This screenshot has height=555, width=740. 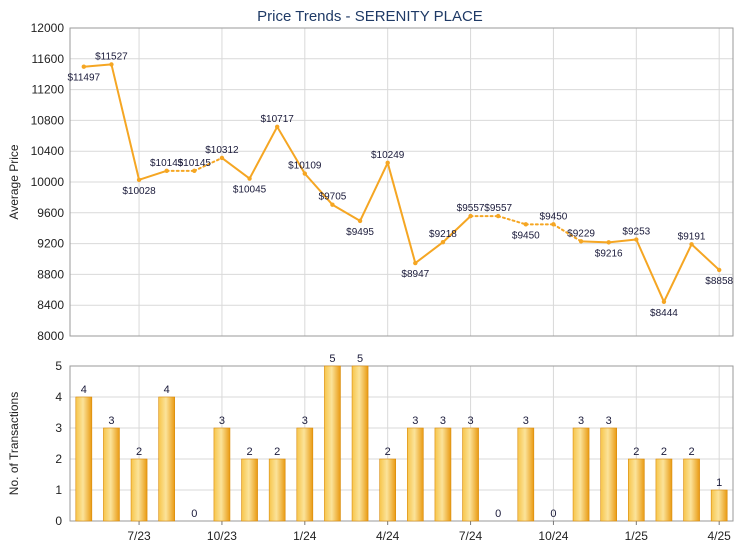 What do you see at coordinates (664, 313) in the screenshot?
I see `price-data-label: $8444` at bounding box center [664, 313].